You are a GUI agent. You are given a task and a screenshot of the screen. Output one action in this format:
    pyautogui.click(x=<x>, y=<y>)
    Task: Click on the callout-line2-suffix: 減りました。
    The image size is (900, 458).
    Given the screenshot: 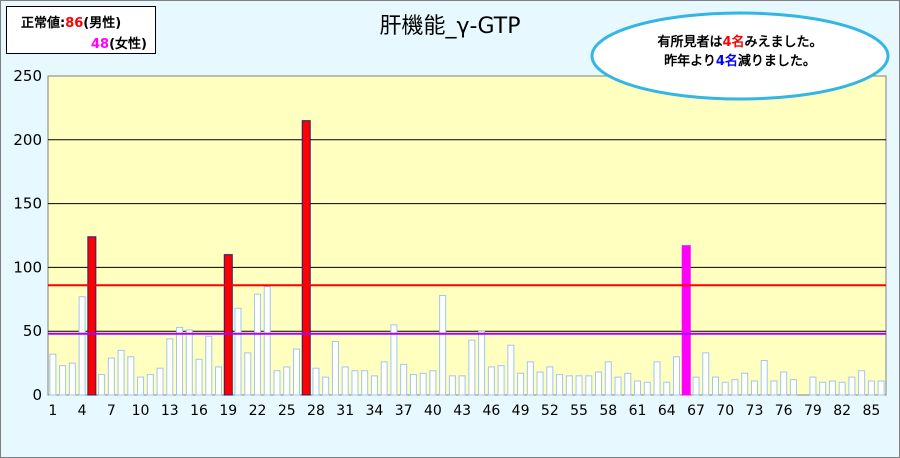 What is the action you would take?
    pyautogui.click(x=776, y=61)
    